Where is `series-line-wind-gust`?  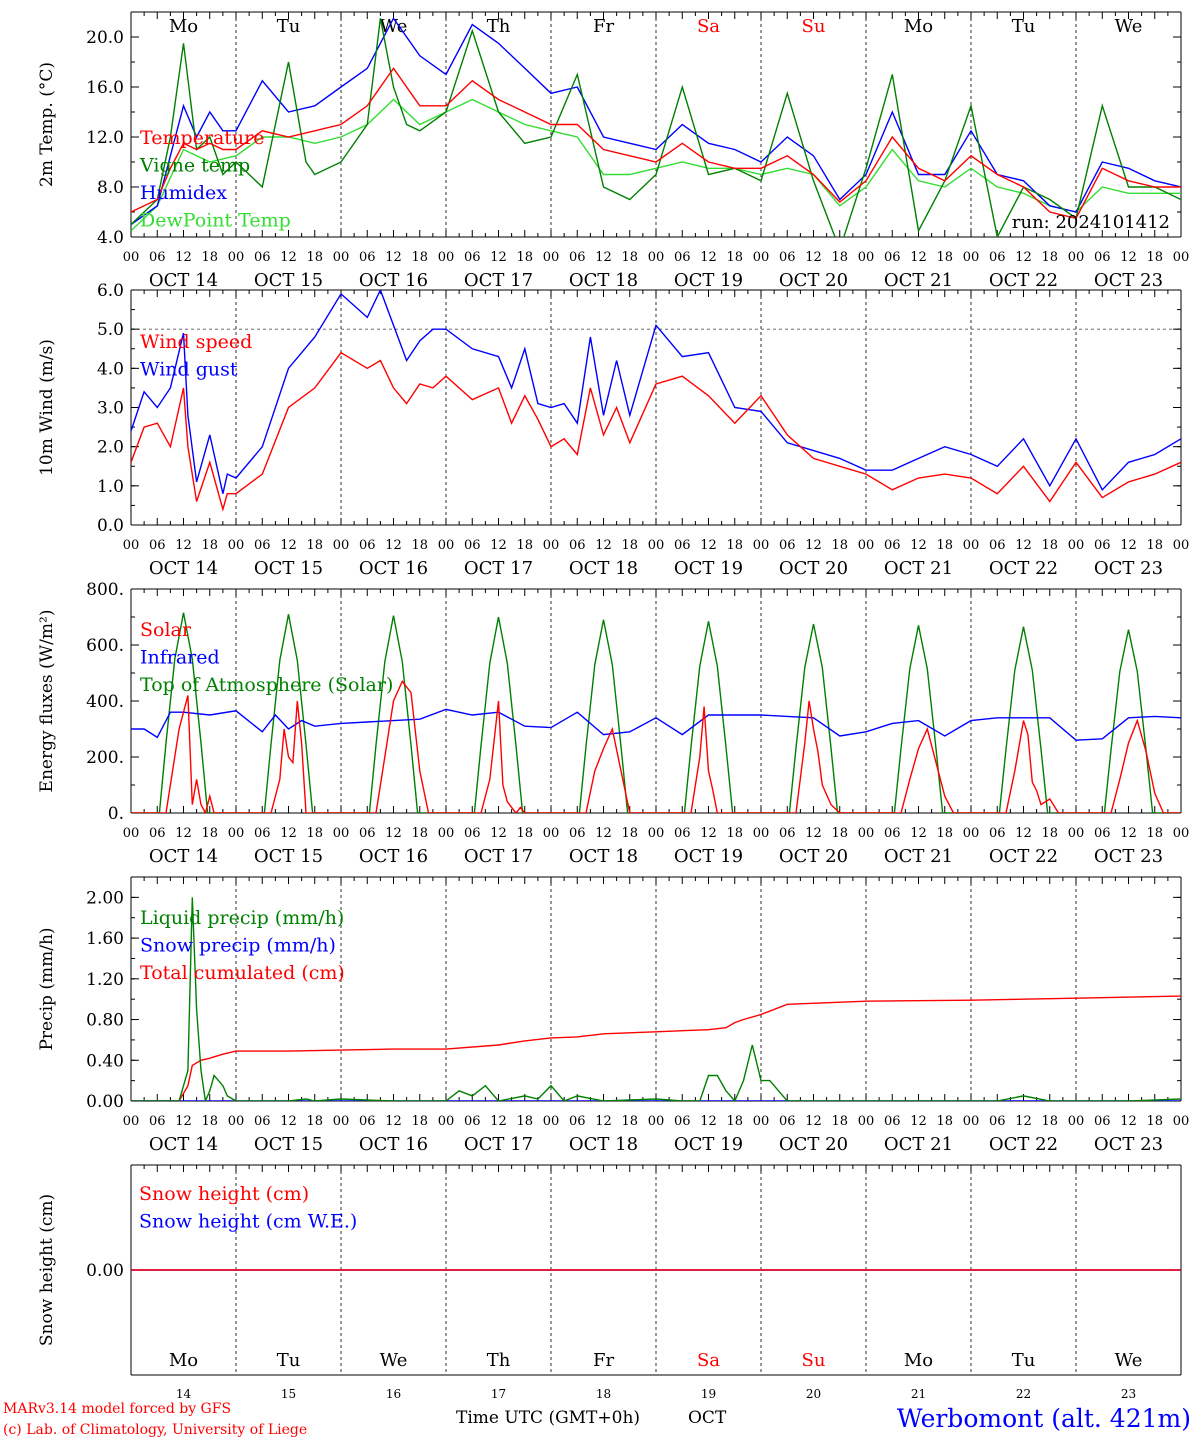 series-line-wind-gust is located at coordinates (656, 392).